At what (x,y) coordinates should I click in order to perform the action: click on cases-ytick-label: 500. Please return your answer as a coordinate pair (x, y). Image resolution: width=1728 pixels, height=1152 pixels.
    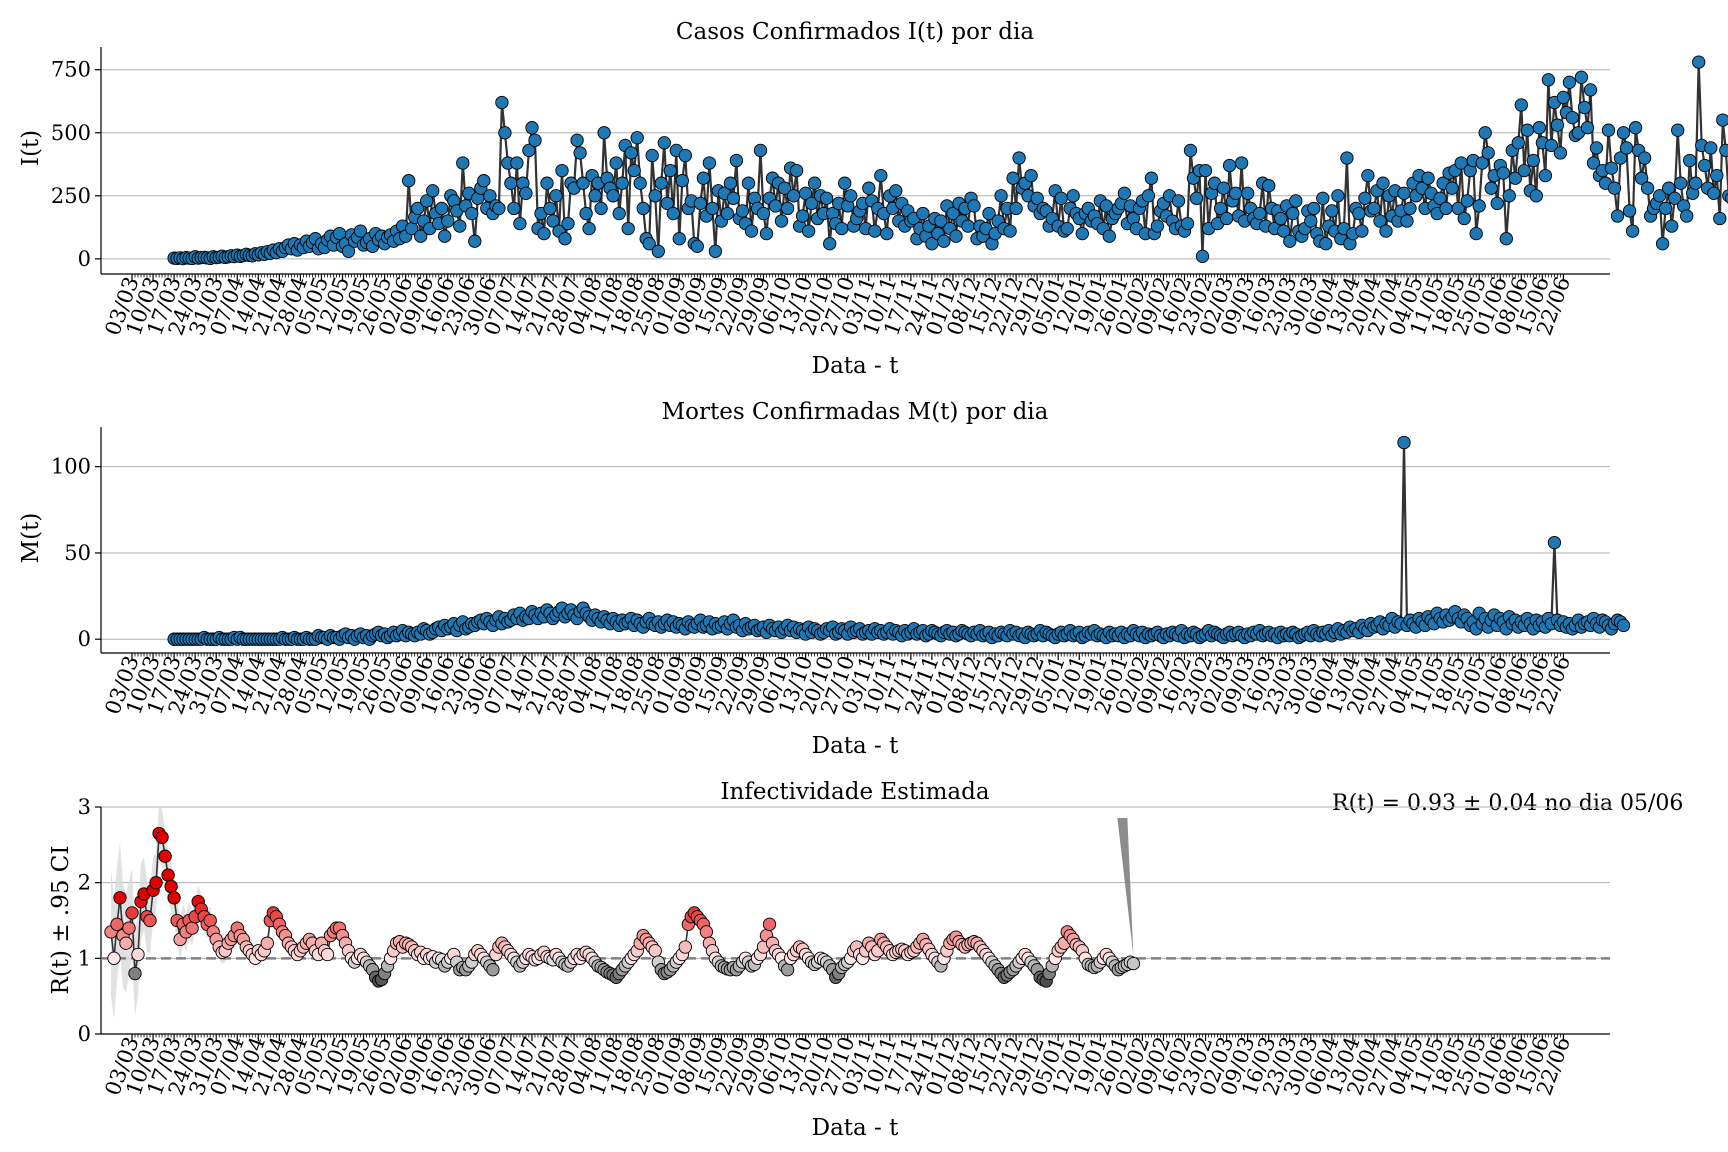
    Looking at the image, I should click on (71, 133).